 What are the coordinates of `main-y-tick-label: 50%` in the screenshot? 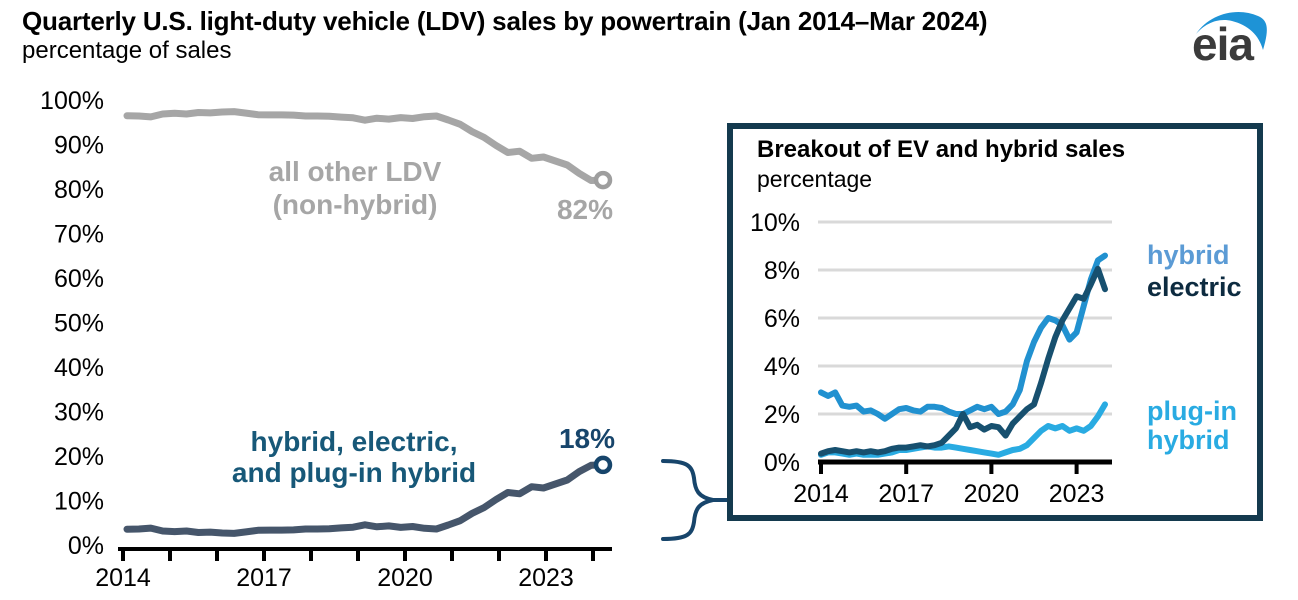 It's located at (79, 324).